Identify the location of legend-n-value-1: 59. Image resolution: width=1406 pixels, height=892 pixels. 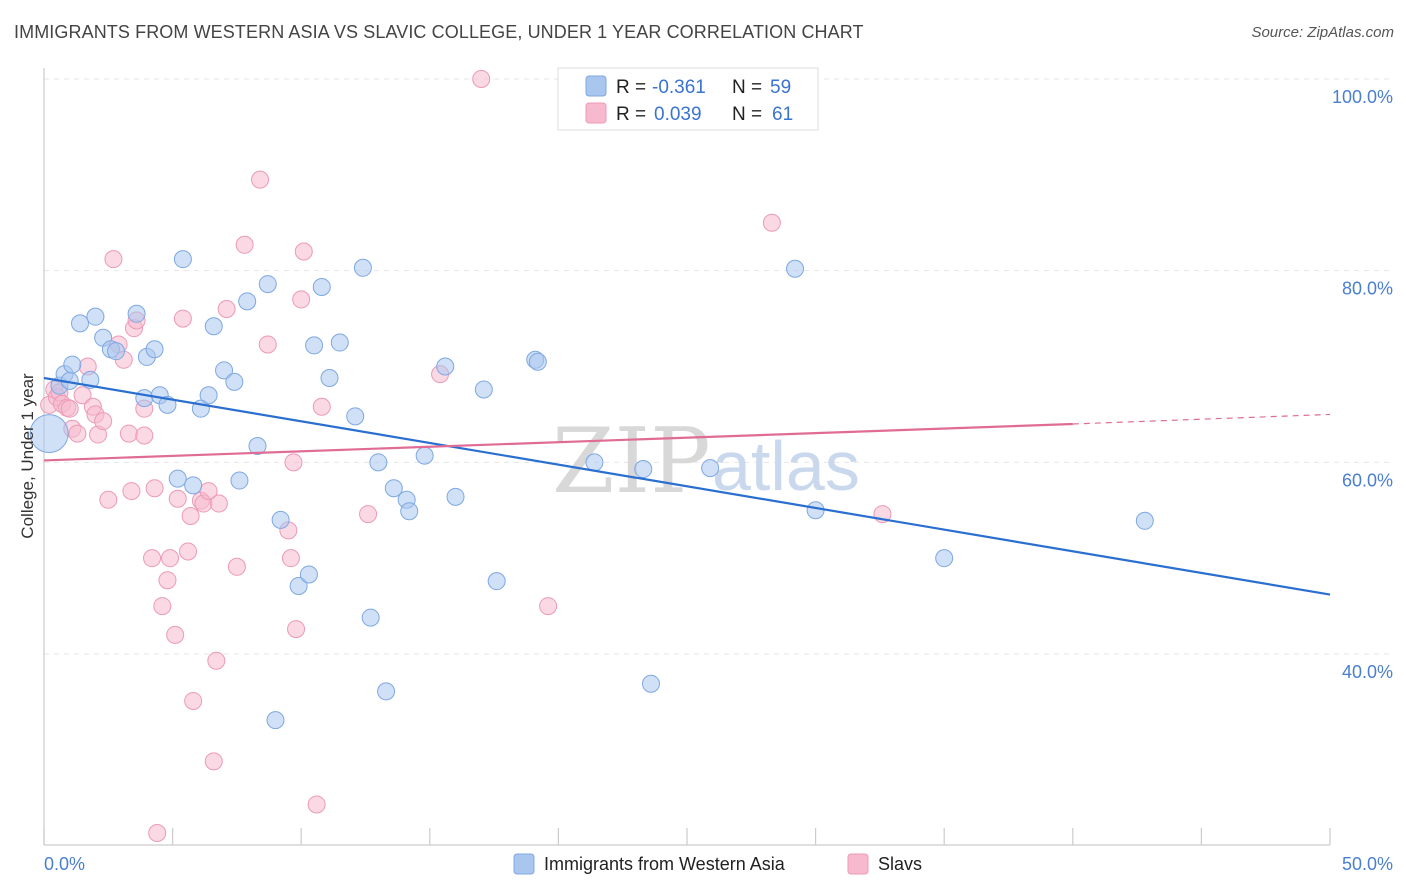
(780, 87).